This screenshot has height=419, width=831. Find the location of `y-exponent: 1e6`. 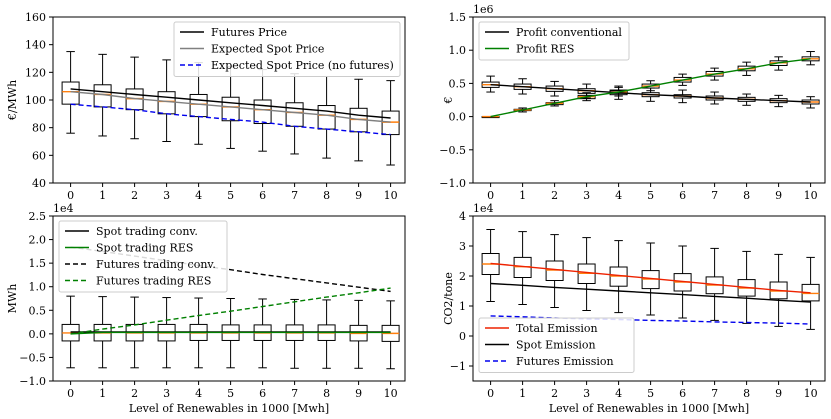

y-exponent: 1e6 is located at coordinates (483, 9).